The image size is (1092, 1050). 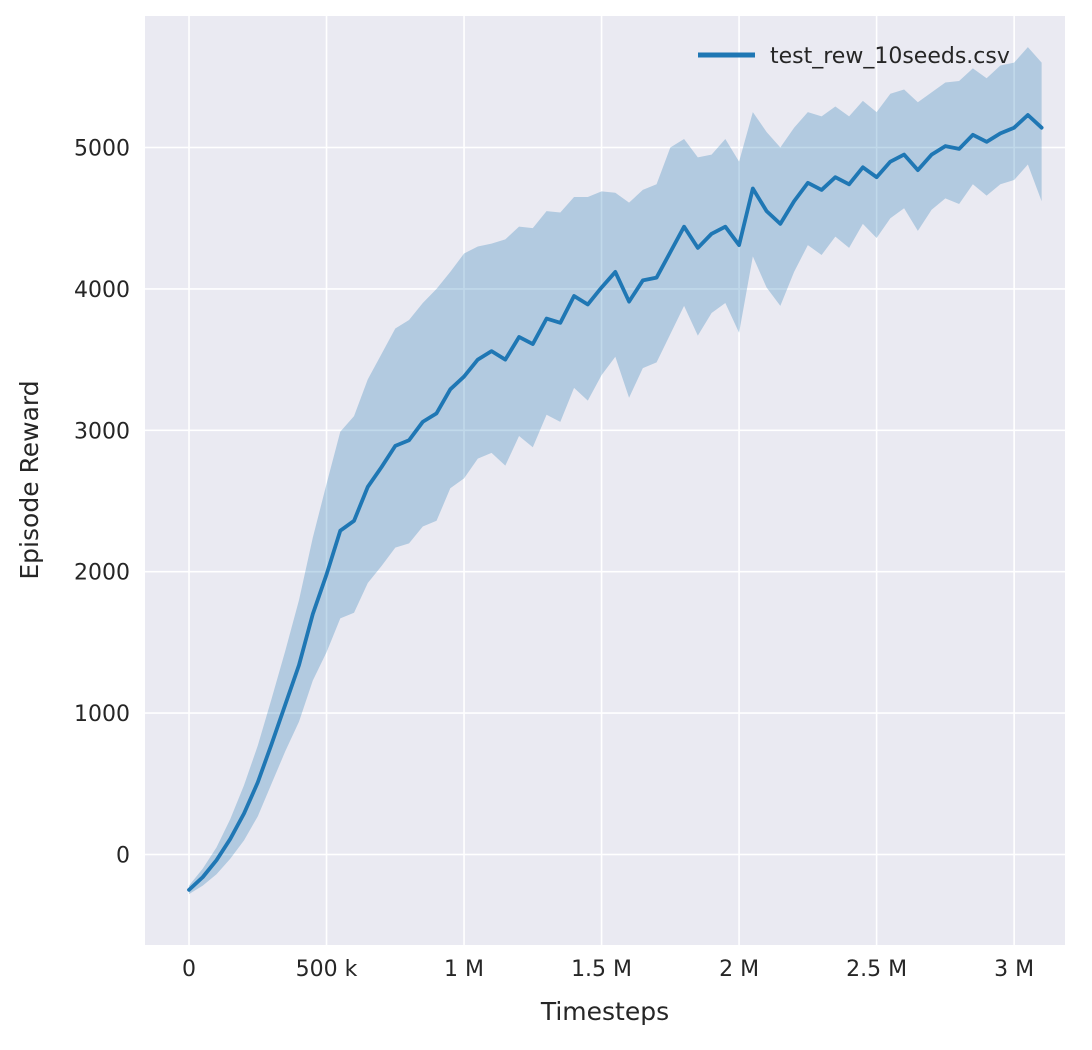 I want to click on x-tick-label: 2 M, so click(x=739, y=969).